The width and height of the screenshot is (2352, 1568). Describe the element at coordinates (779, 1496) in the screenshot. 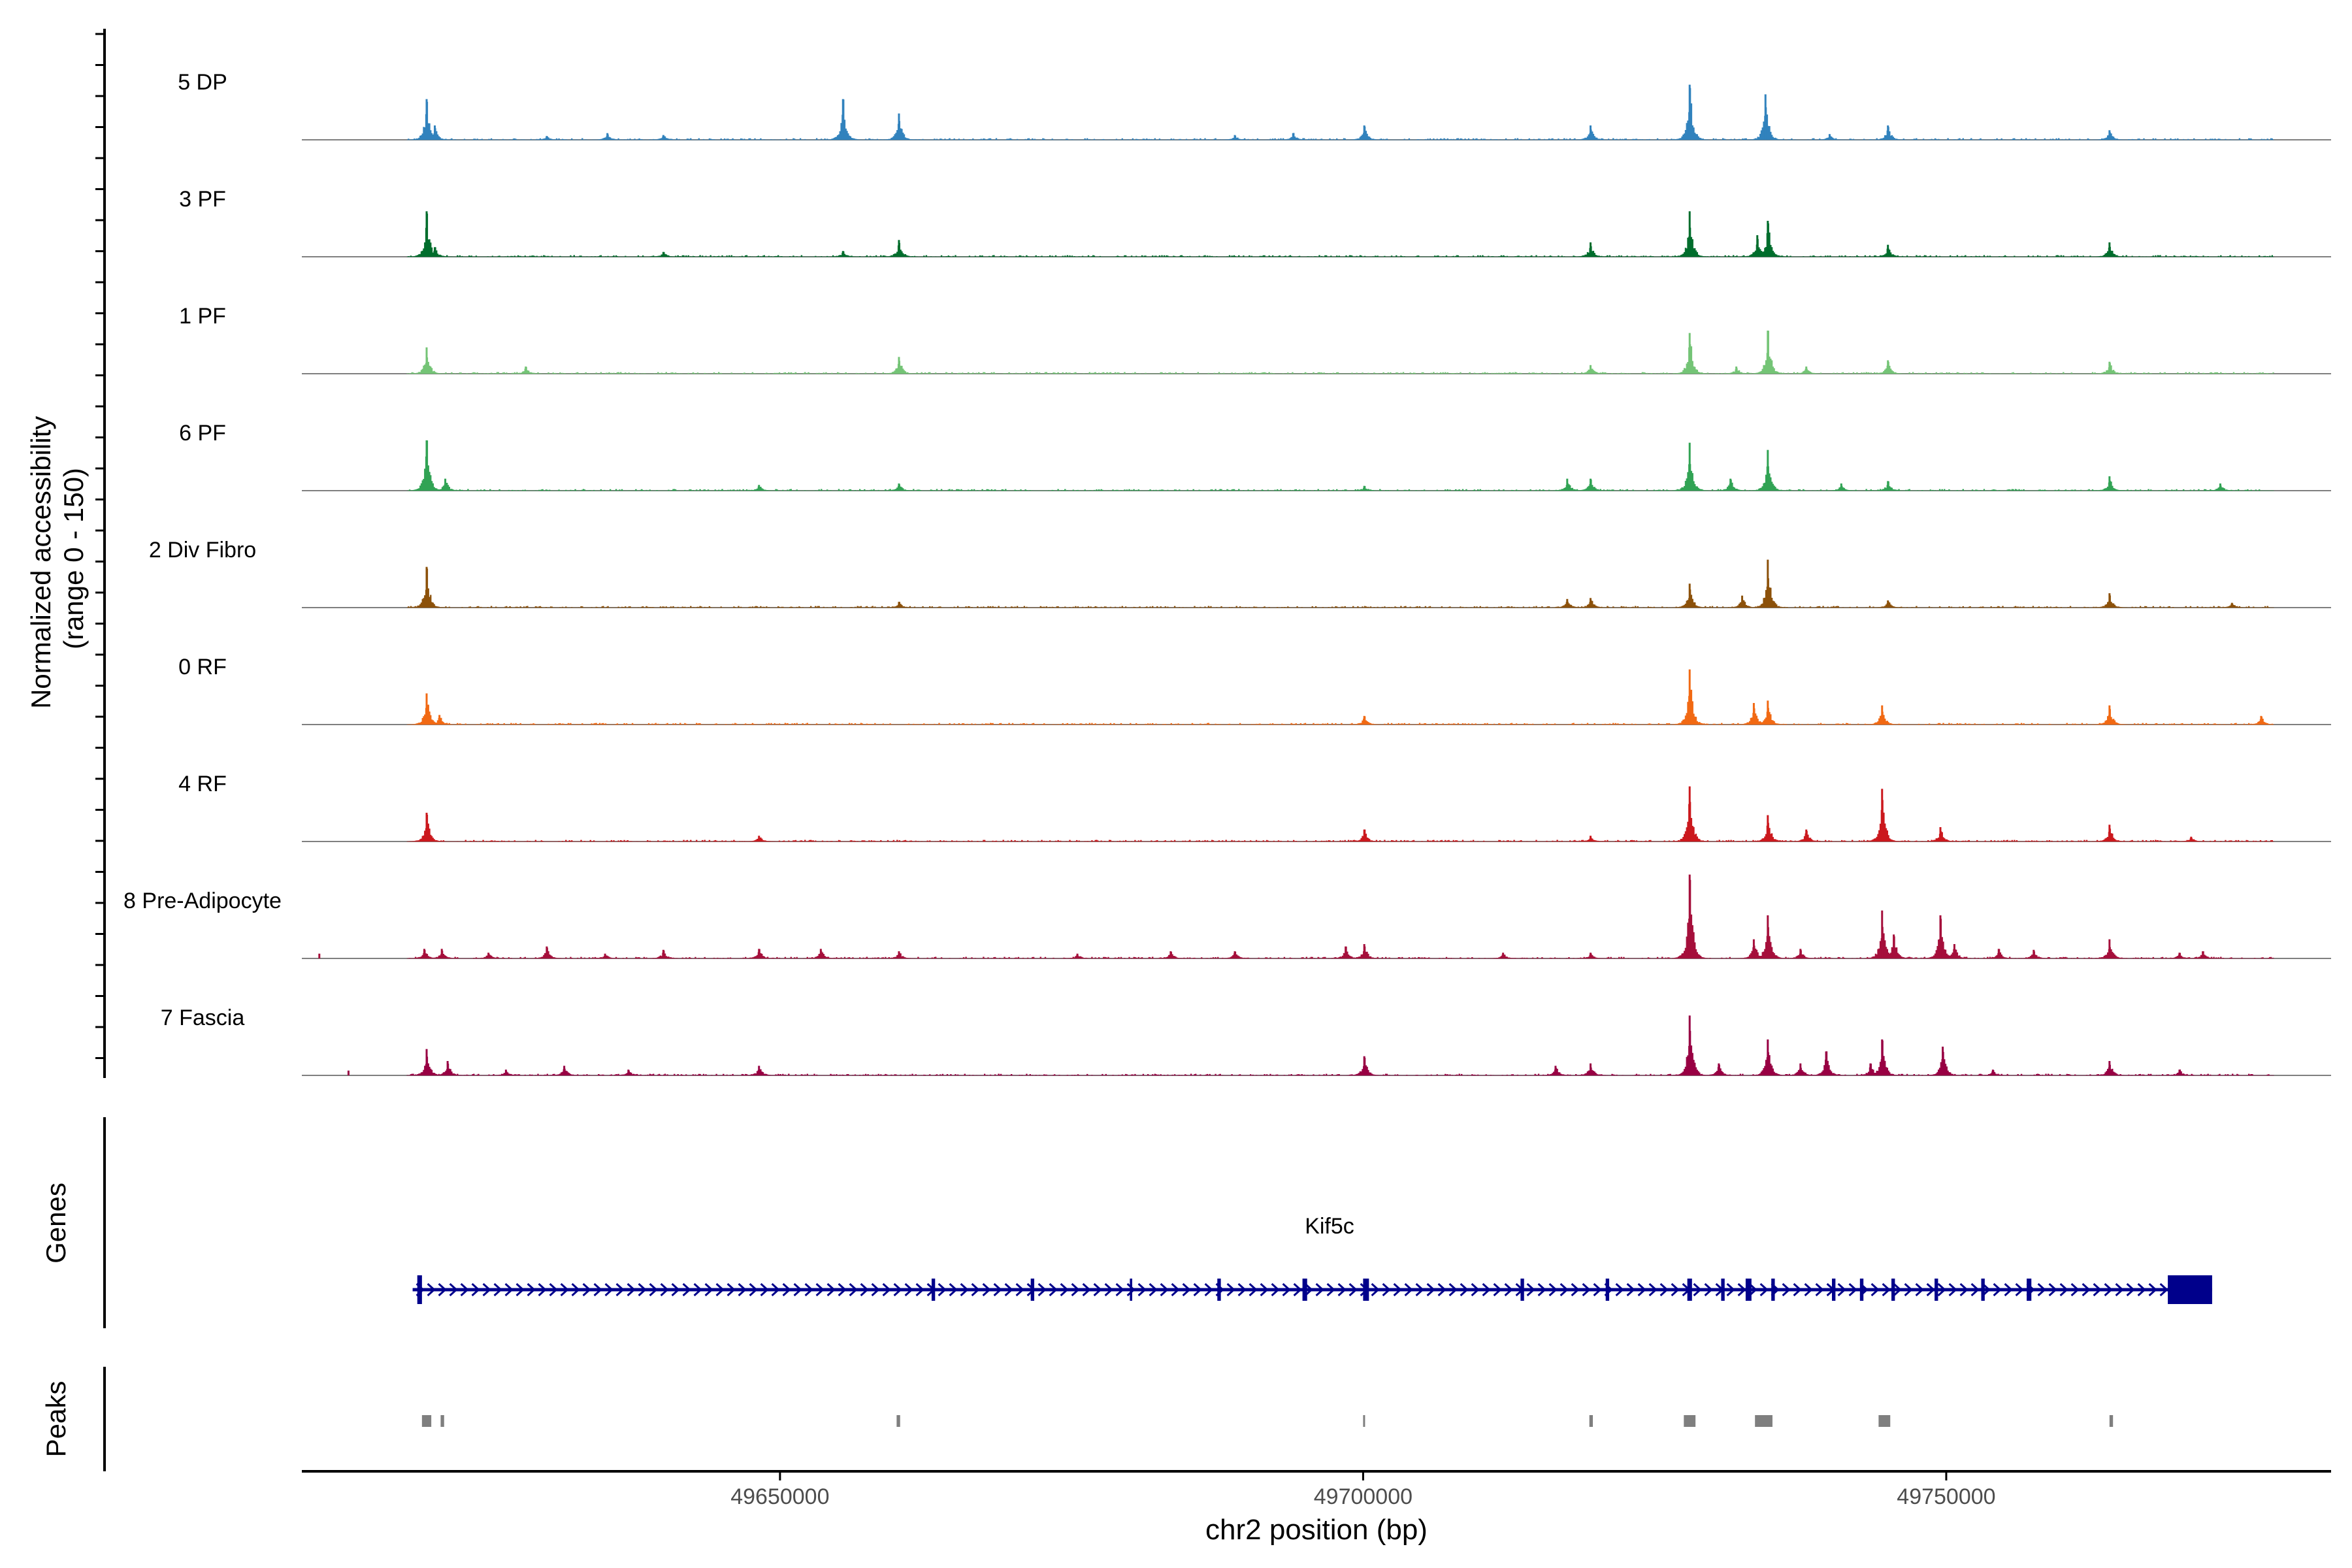

I see `x-tick-label: 49650000` at that location.